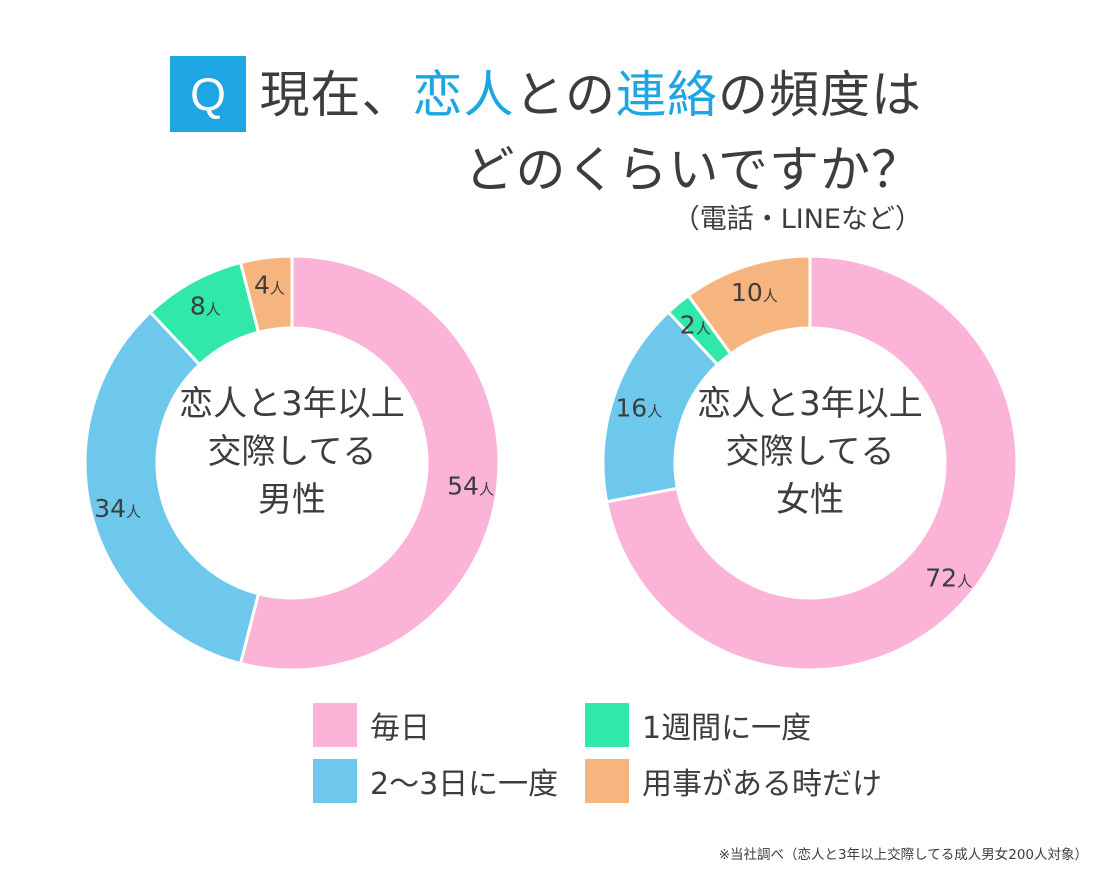  I want to click on legend-item-weekly: 1週間に一度, so click(698, 725).